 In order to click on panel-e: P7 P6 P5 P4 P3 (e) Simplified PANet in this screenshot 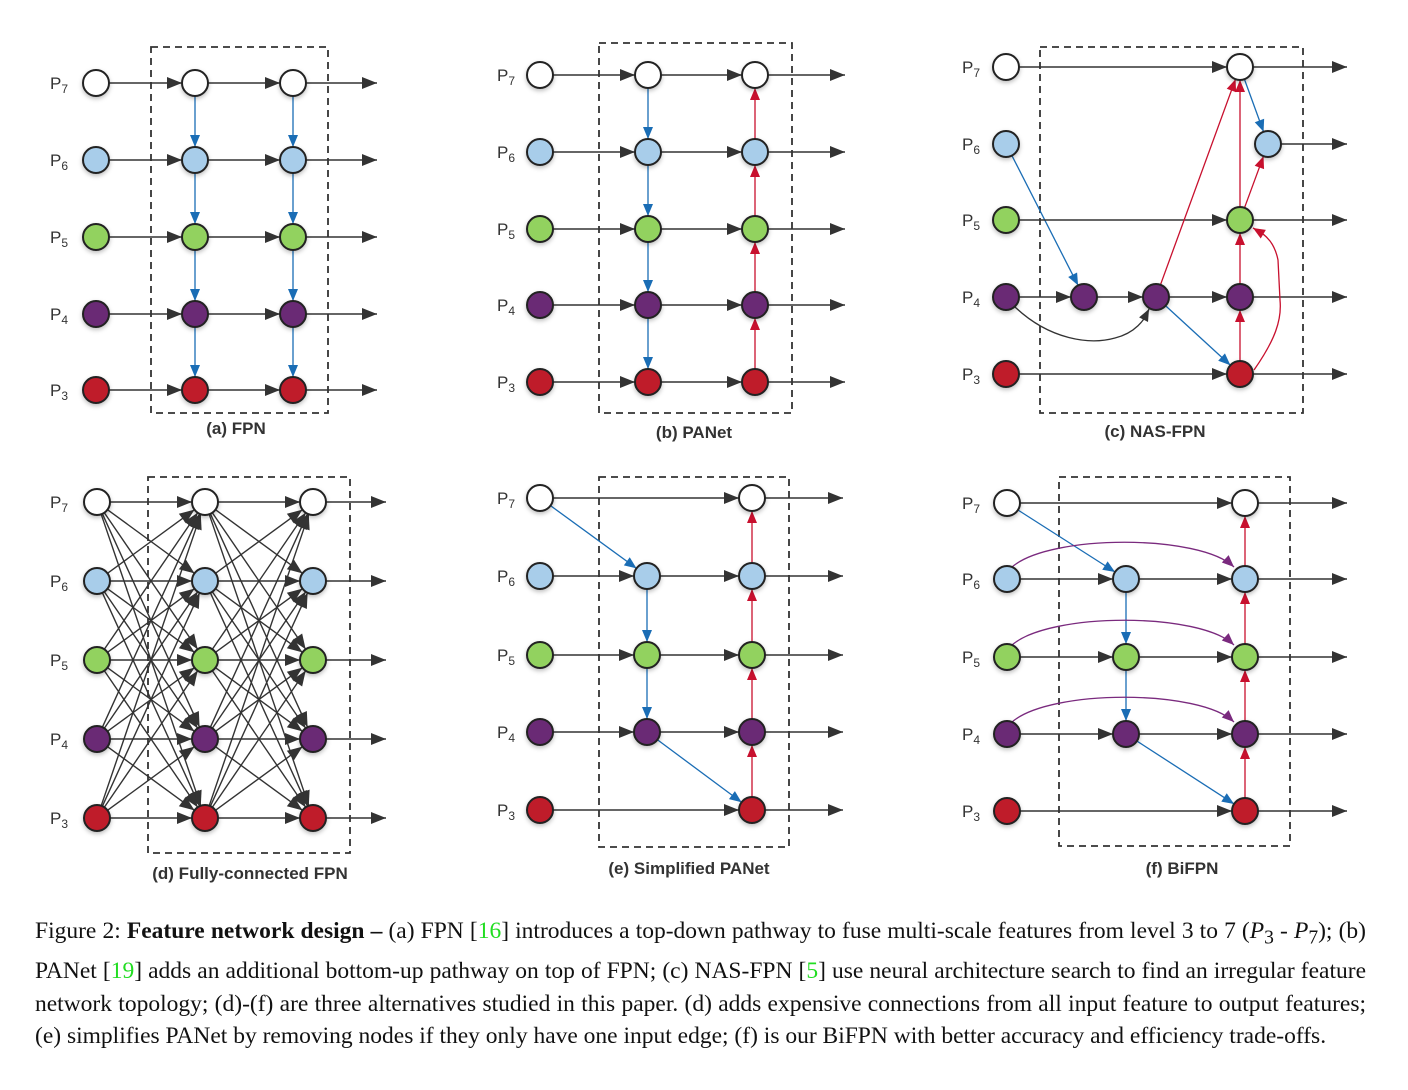, I will do `click(670, 677)`.